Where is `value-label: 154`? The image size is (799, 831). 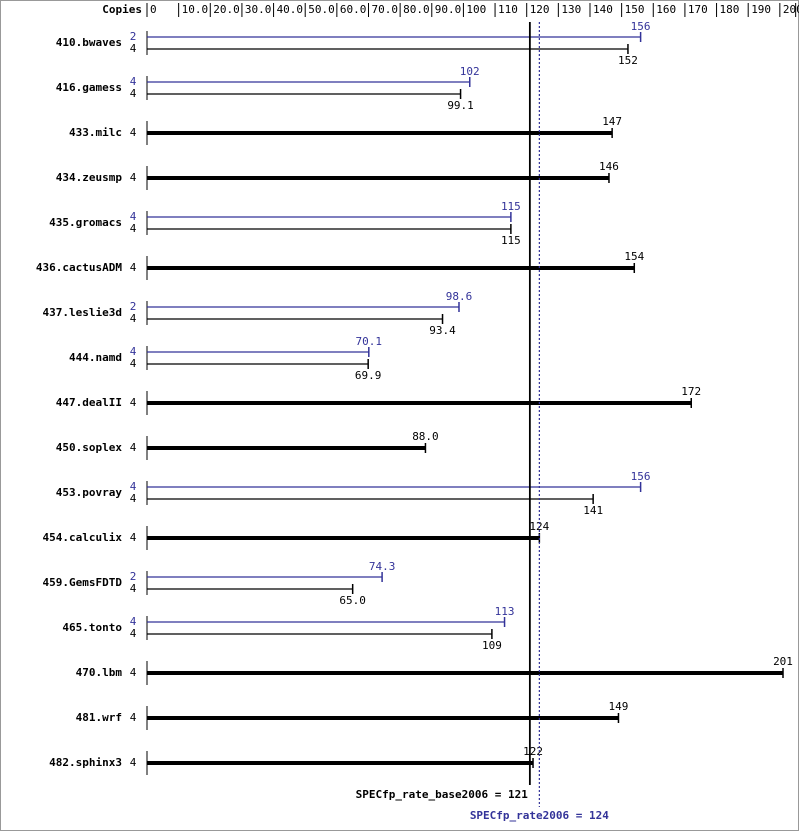 value-label: 154 is located at coordinates (634, 256).